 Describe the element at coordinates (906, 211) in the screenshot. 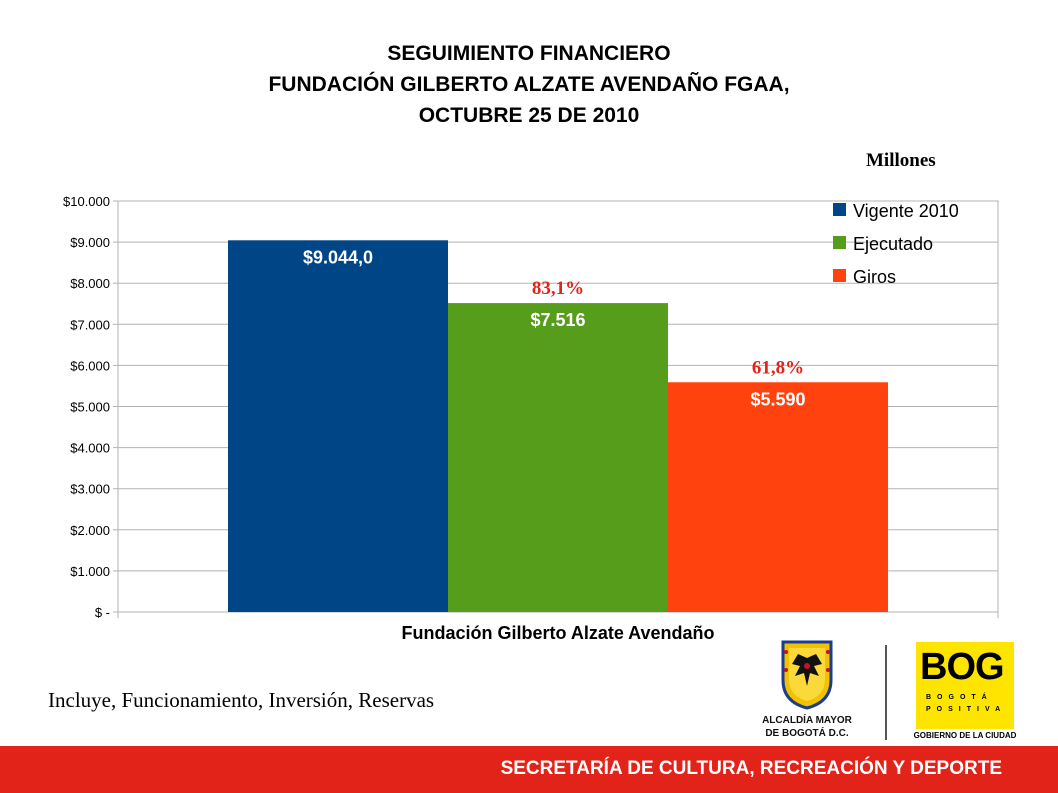

I see `legend-entry: Vigente 2010` at that location.